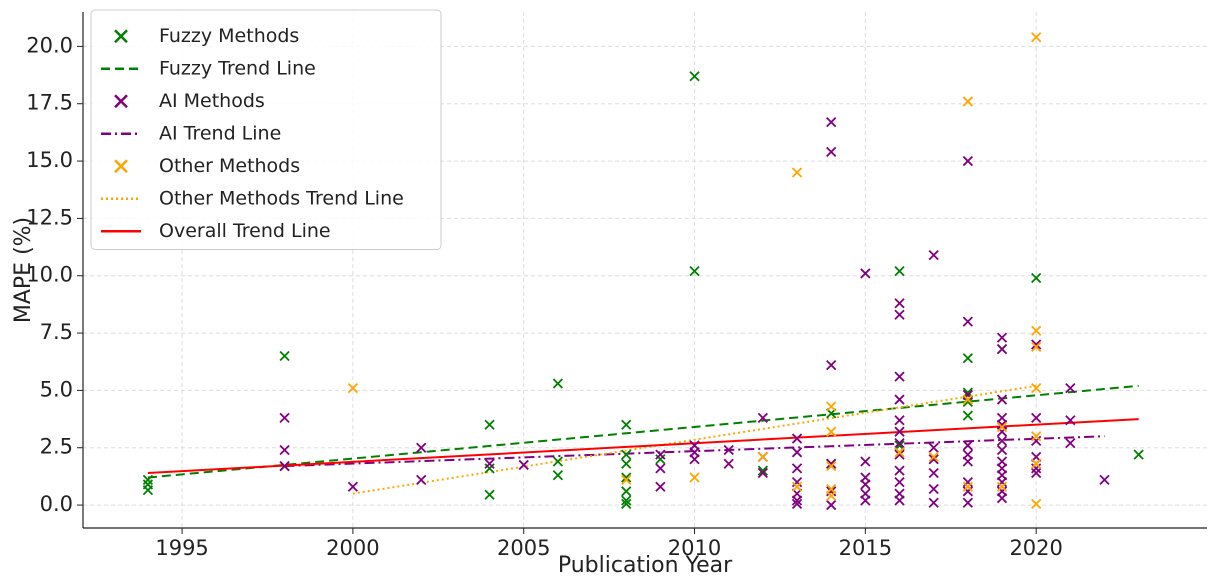 This screenshot has width=1208, height=580. Describe the element at coordinates (212, 101) in the screenshot. I see `legend-label: AI Methods` at that location.